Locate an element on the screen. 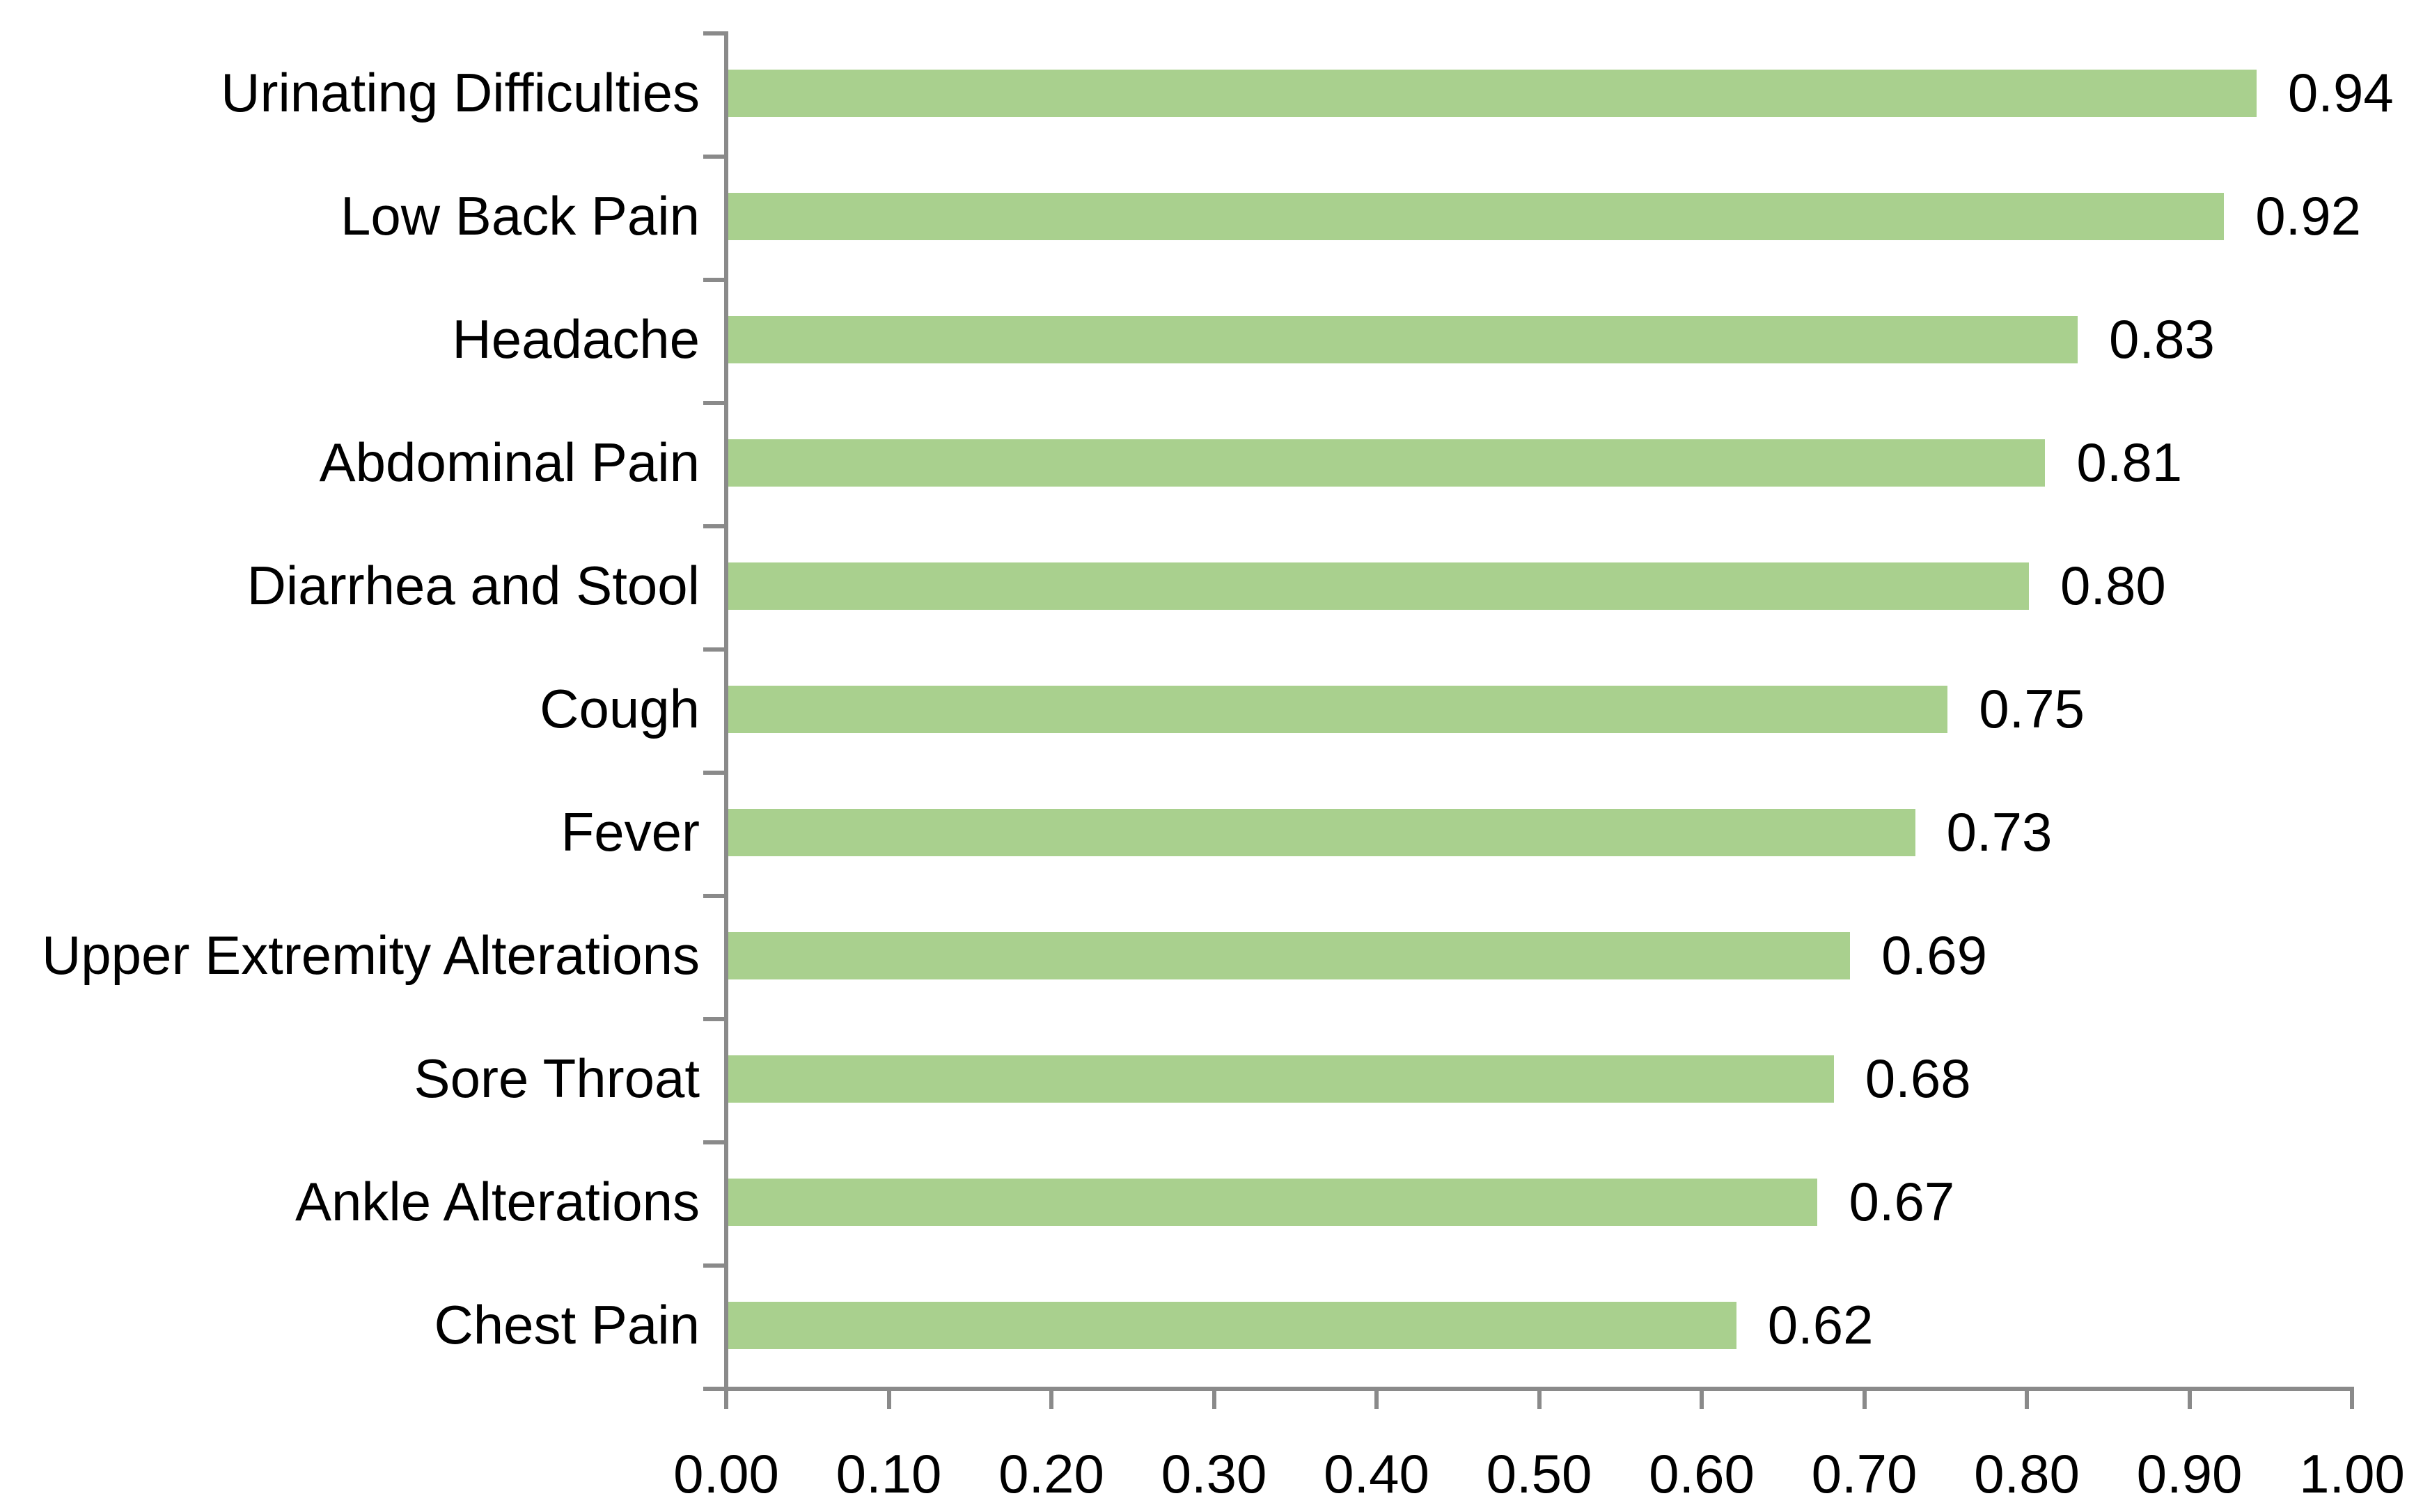  x-tick-label: 0.80 is located at coordinates (2027, 1473).